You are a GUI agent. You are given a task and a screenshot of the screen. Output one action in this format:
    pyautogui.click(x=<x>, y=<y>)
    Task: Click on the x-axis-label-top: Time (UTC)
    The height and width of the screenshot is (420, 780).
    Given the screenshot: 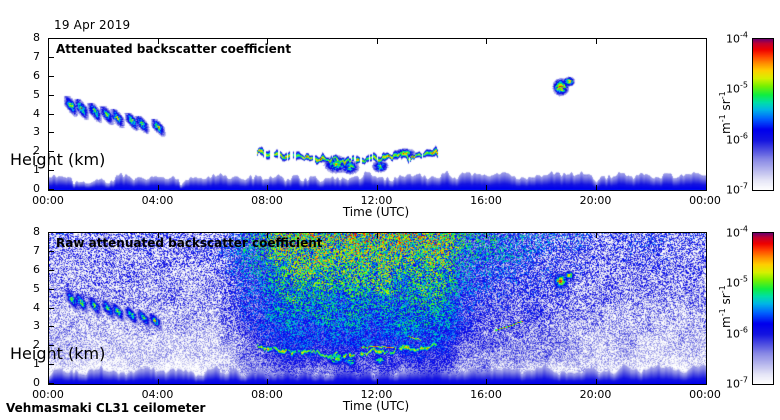 What is the action you would take?
    pyautogui.click(x=376, y=212)
    